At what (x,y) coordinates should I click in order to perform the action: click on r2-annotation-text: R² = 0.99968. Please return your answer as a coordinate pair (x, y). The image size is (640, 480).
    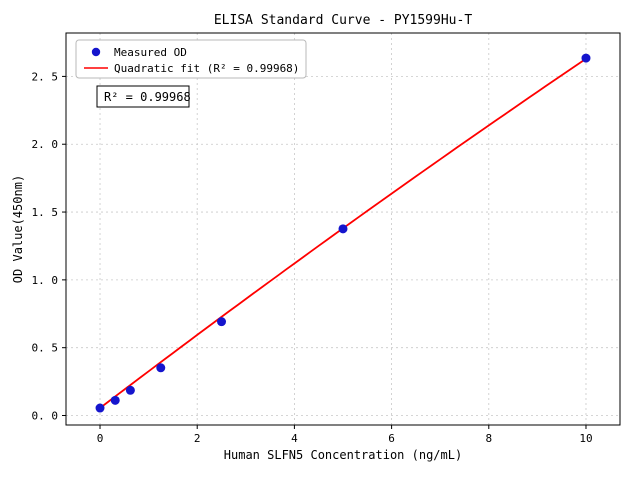
    Looking at the image, I should click on (147, 97).